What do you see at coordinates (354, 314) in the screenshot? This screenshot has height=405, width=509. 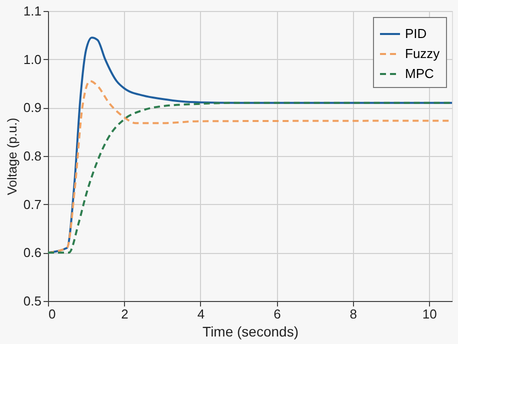 I see `x-tick-label: 8` at bounding box center [354, 314].